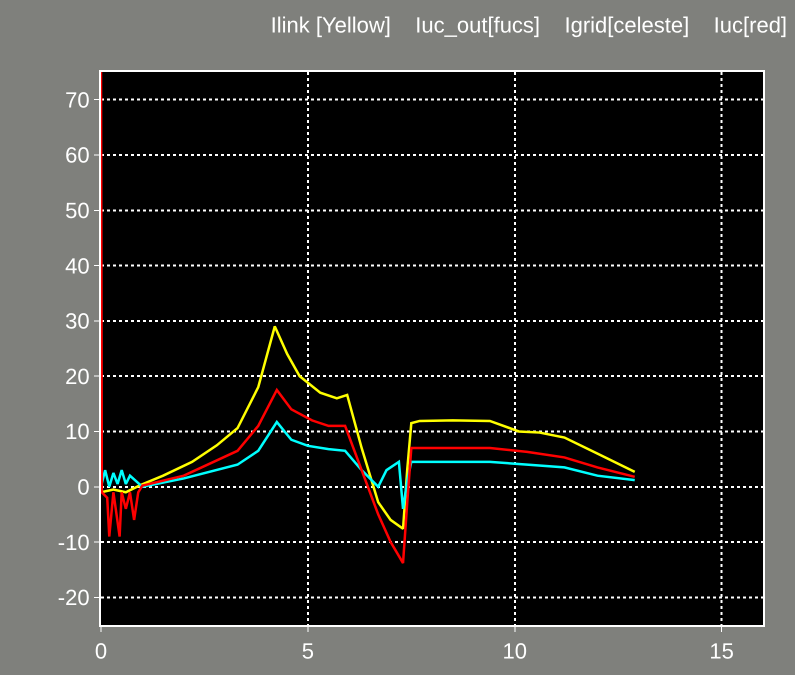 The image size is (795, 675). I want to click on x-tick-label: 5, so click(308, 651).